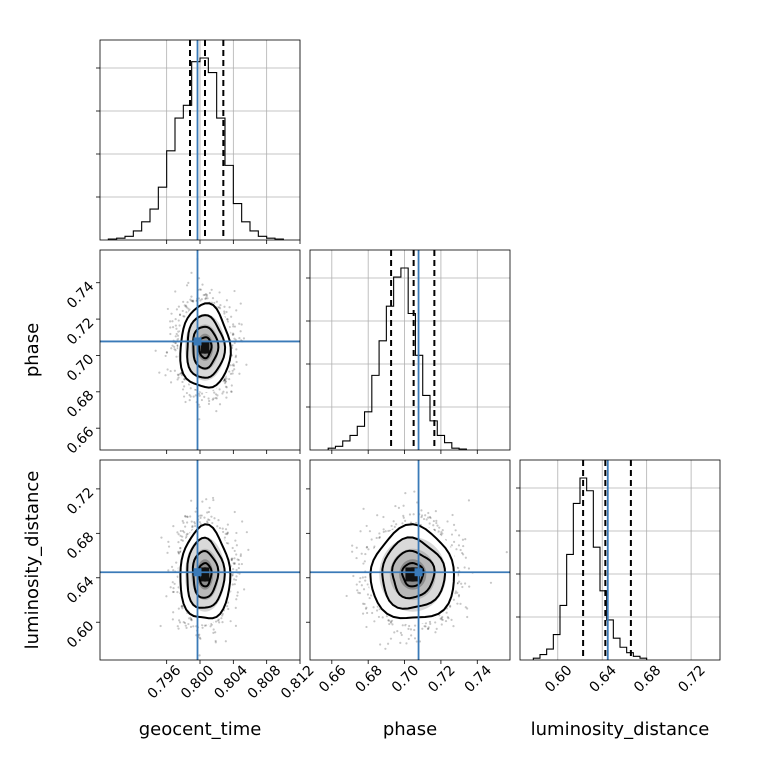  What do you see at coordinates (558, 678) in the screenshot?
I see `x-tick-label: 0.60` at bounding box center [558, 678].